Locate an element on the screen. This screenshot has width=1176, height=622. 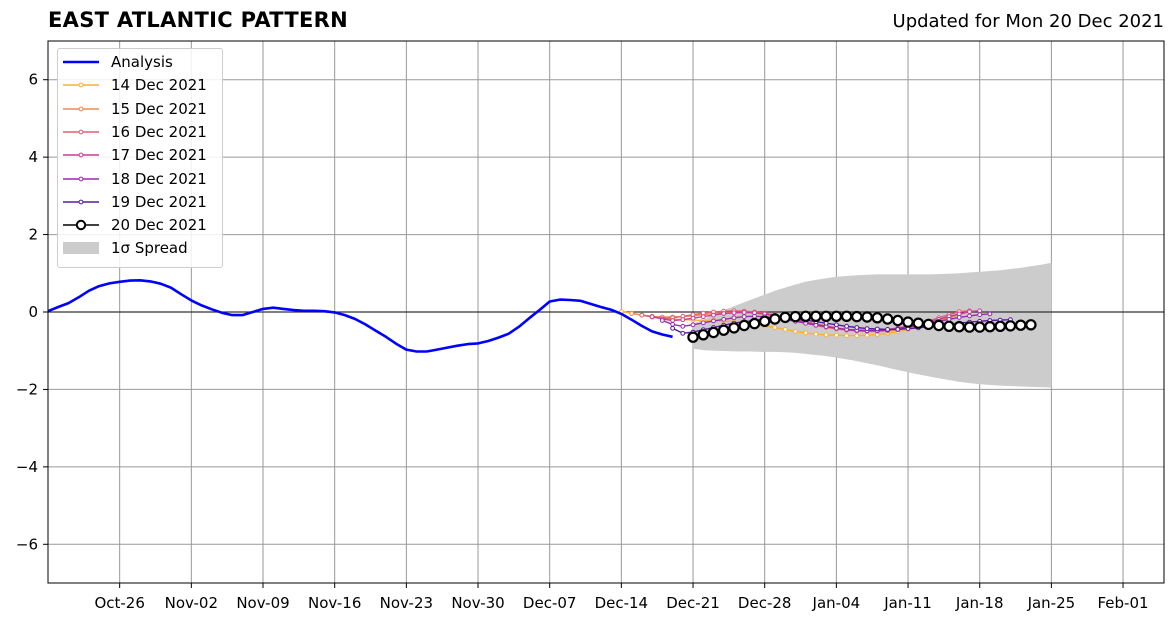
legend-item: 20 Dec 2021 is located at coordinates (140, 225).